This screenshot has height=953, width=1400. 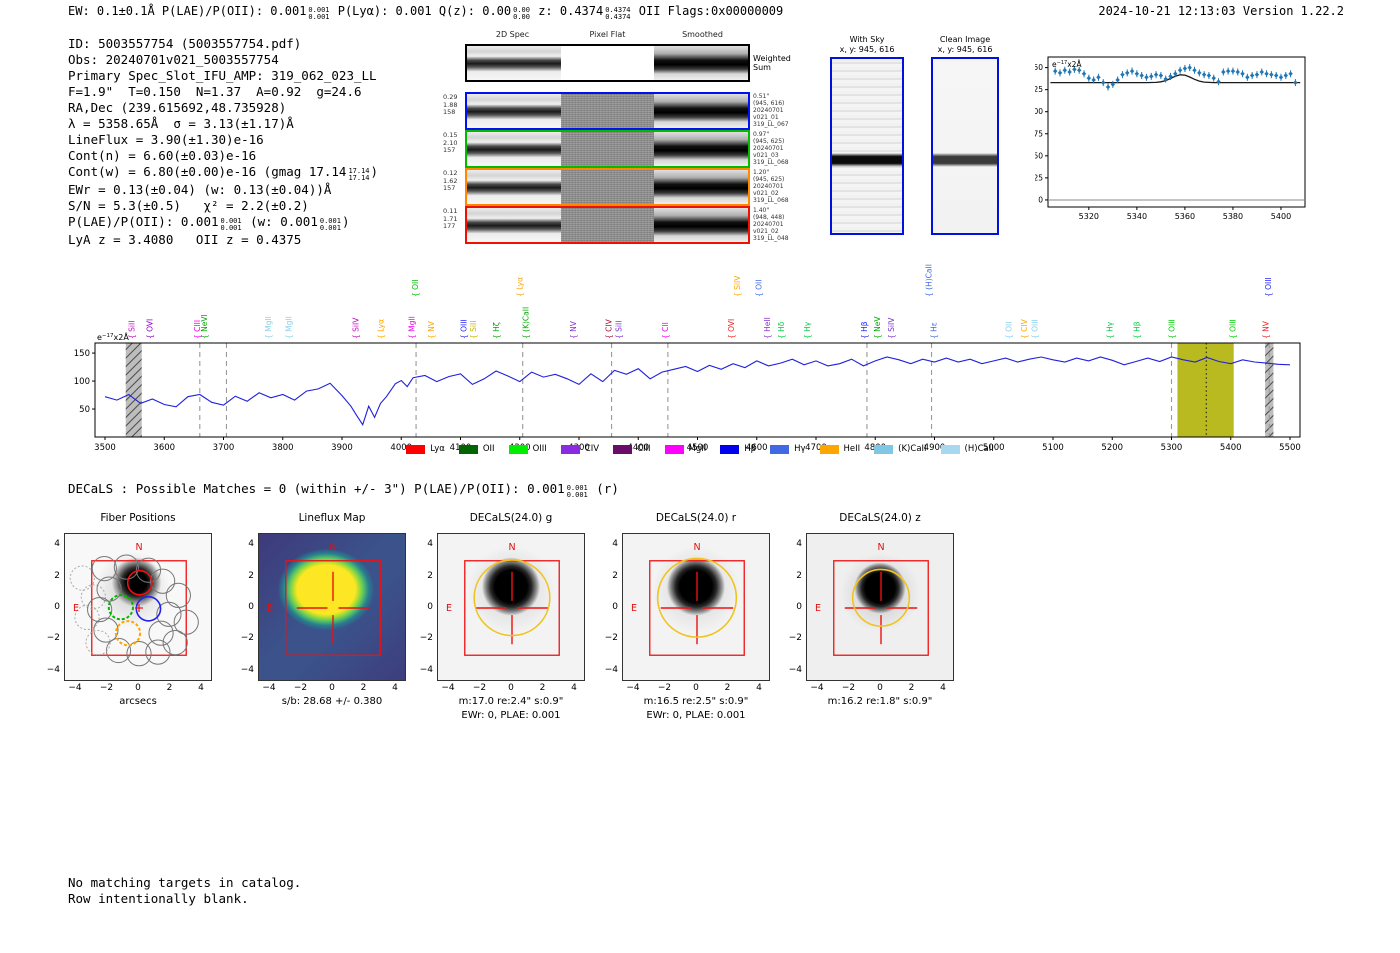 I want to click on svg-text: 4900, so click(x=935, y=448).